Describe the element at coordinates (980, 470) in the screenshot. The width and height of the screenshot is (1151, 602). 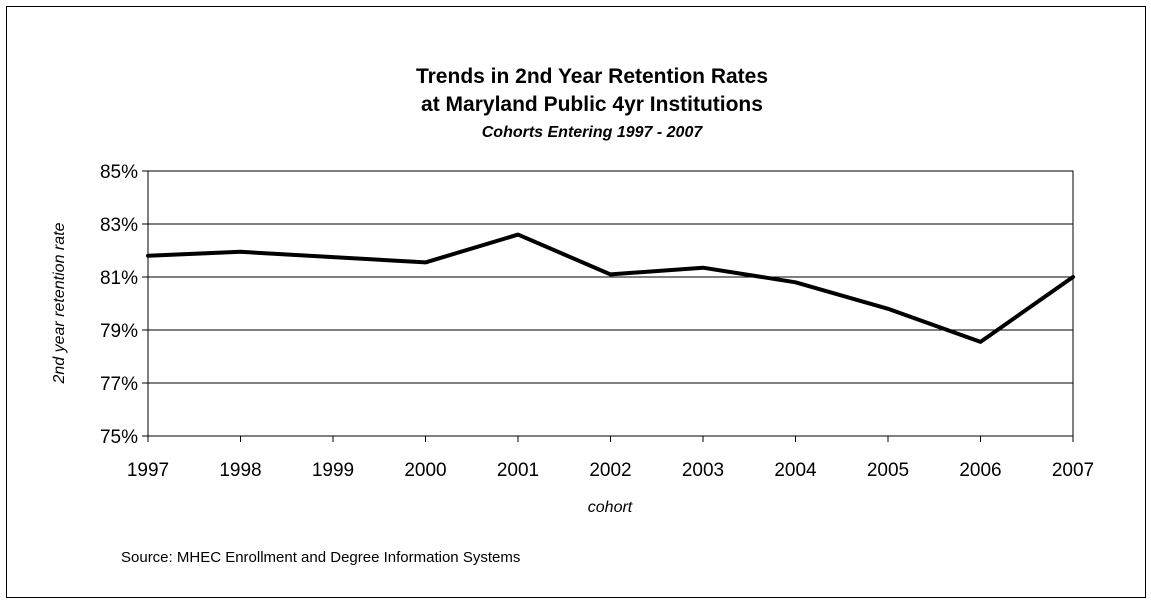
I see `x-tick-label: 2006` at that location.